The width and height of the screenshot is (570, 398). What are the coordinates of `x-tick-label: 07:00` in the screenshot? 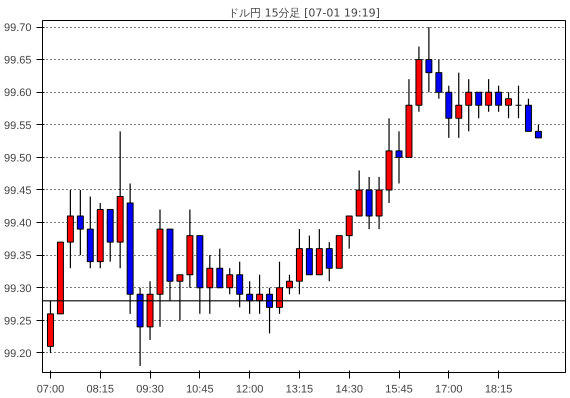 It's located at (50, 390).